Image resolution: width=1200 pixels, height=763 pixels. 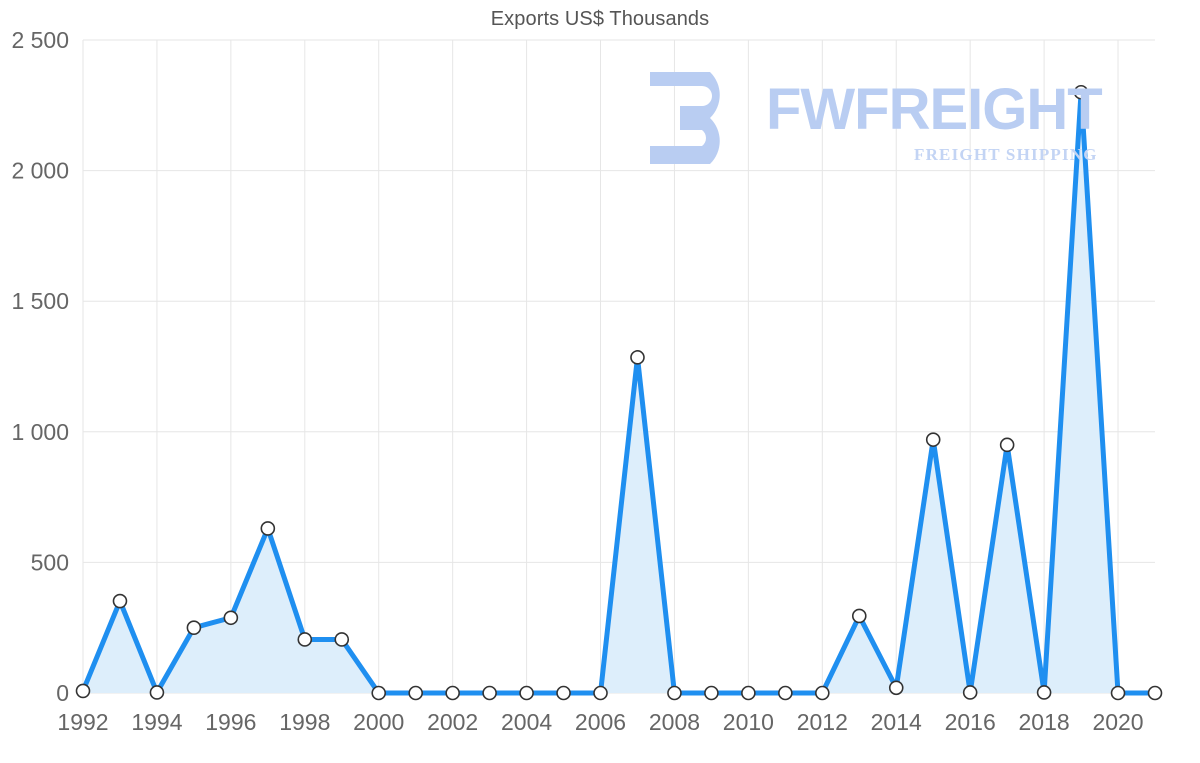 I want to click on y-axis-tick-label: 2 500, so click(x=40, y=40).